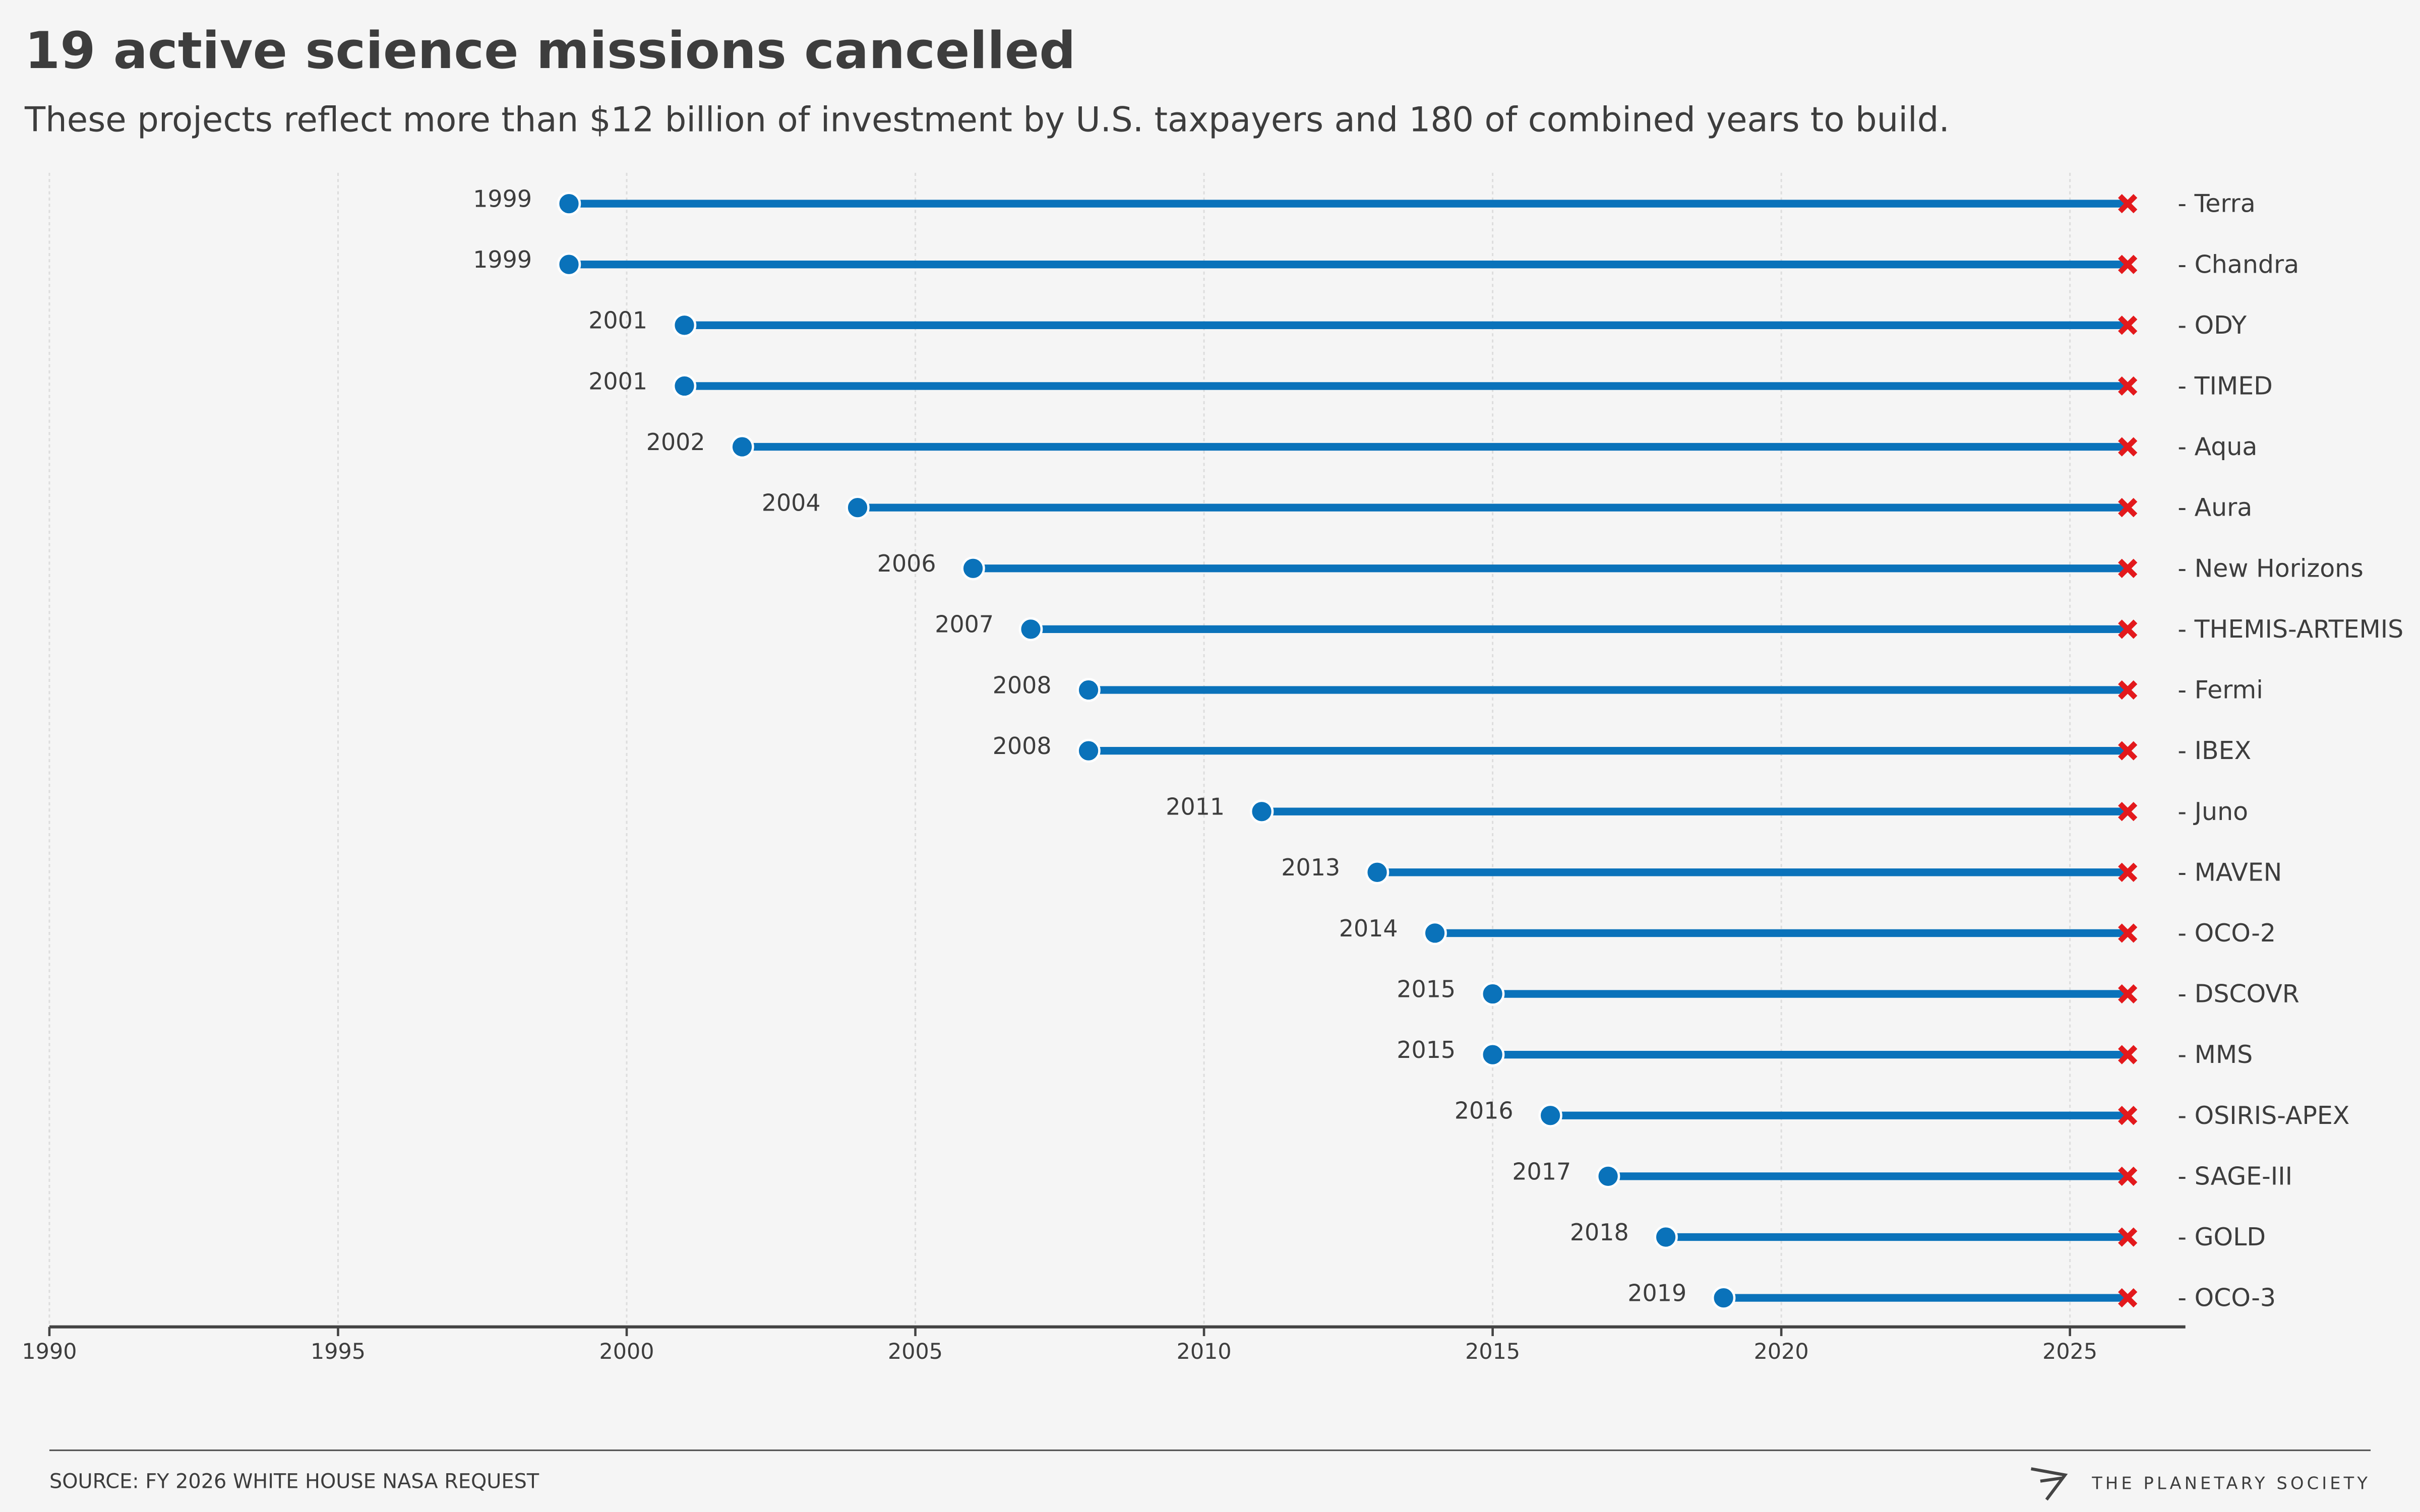 This screenshot has height=1512, width=2420. Describe the element at coordinates (1541, 1171) in the screenshot. I see `start-label: 2017` at that location.